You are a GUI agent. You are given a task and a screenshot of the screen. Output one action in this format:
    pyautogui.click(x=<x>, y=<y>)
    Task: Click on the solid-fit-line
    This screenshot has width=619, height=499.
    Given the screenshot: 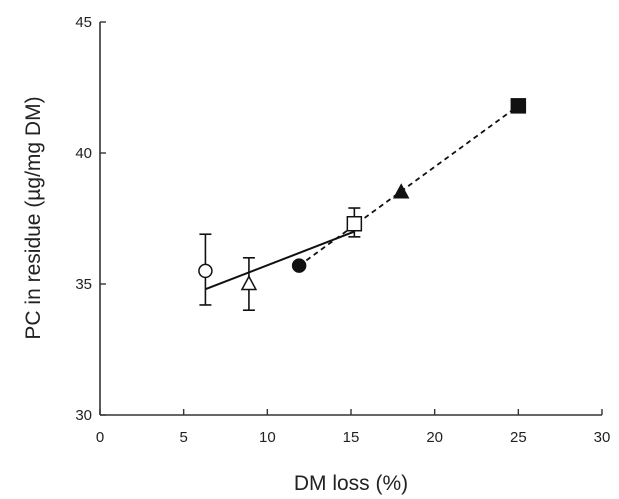 What is the action you would take?
    pyautogui.click(x=280, y=260)
    